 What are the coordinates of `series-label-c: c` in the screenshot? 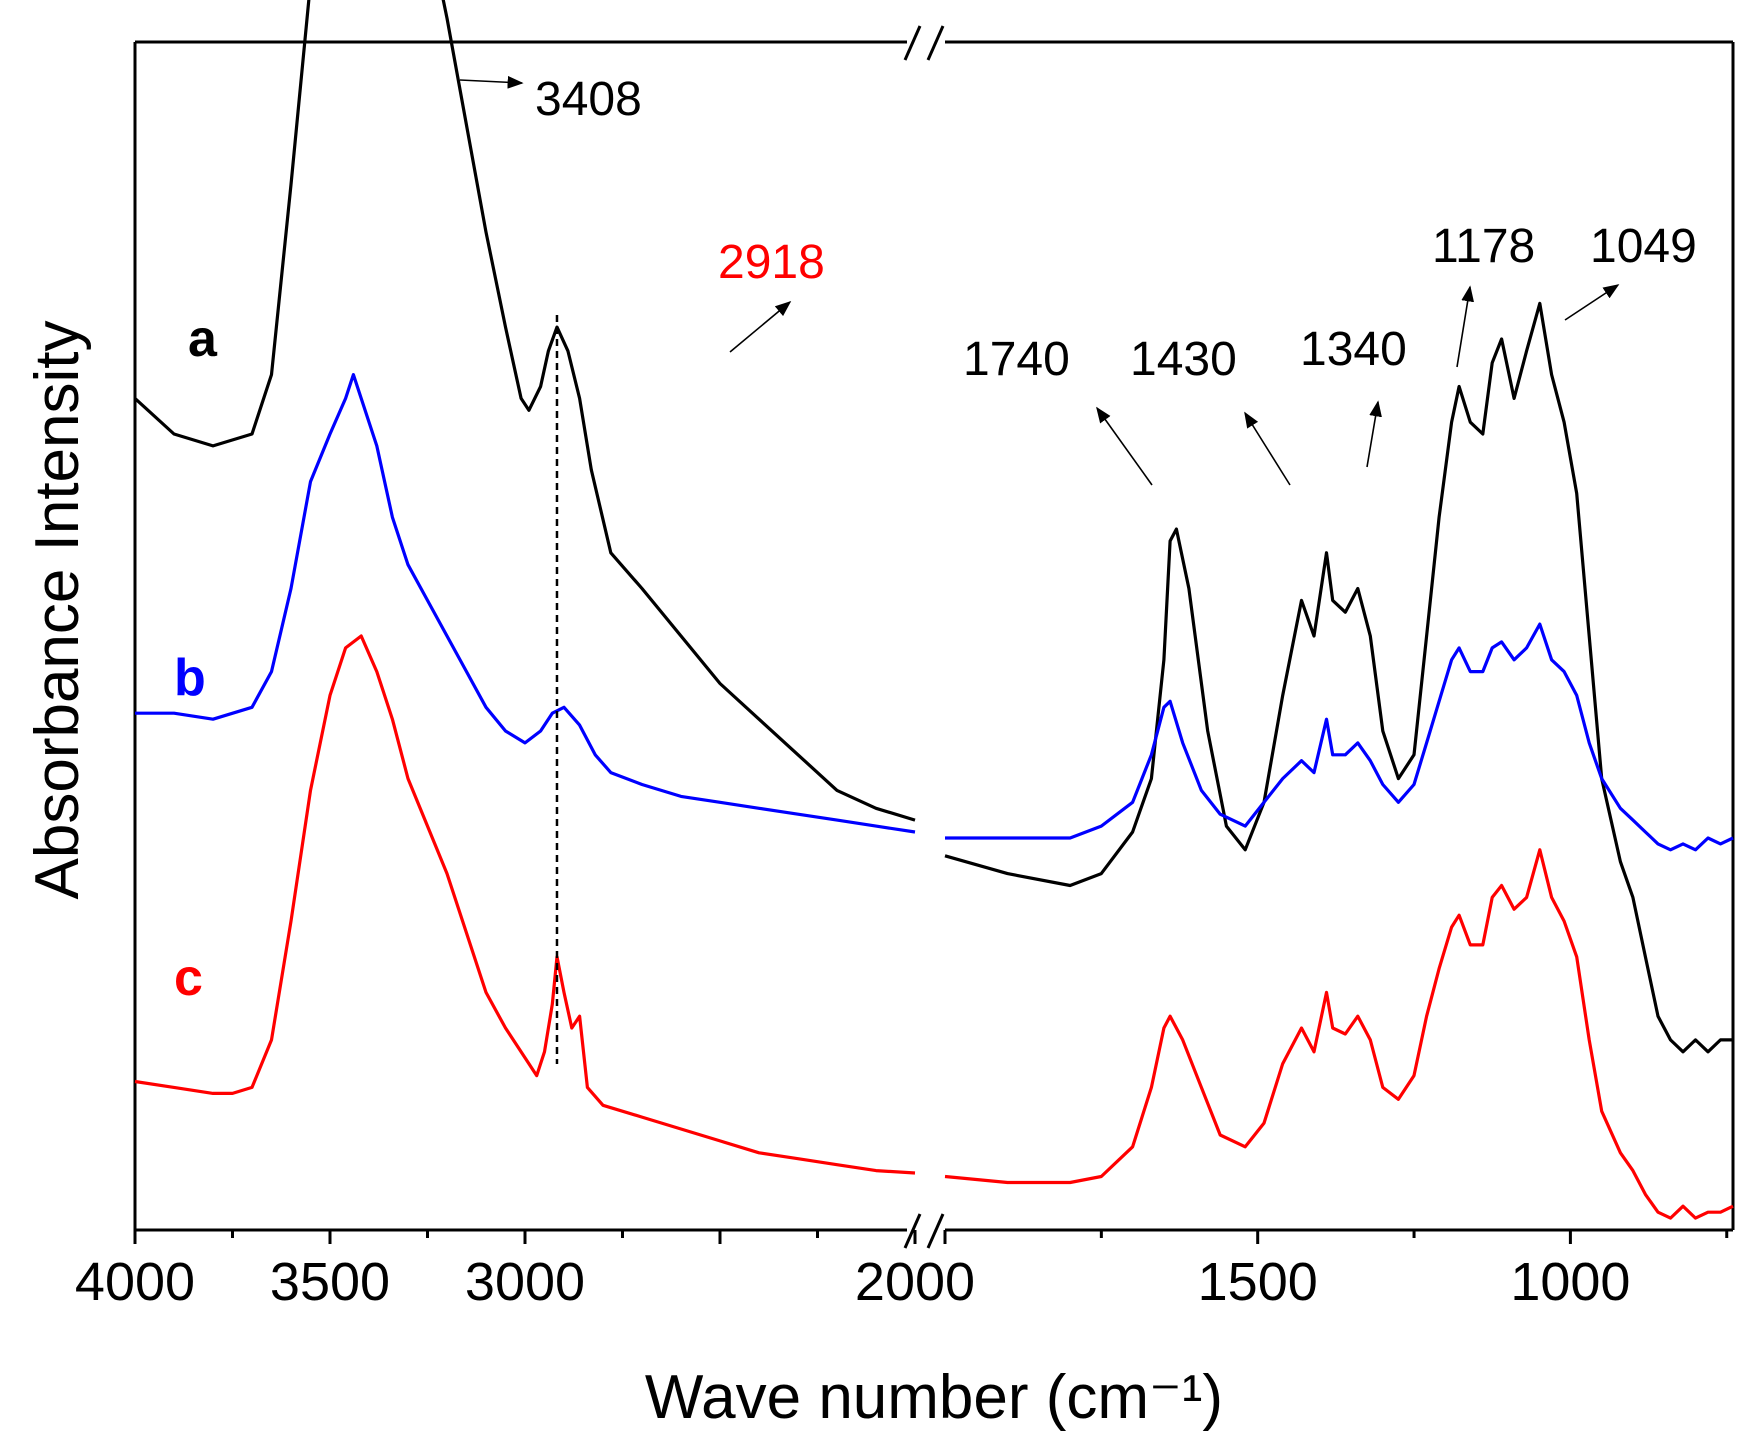 It's located at (188, 978).